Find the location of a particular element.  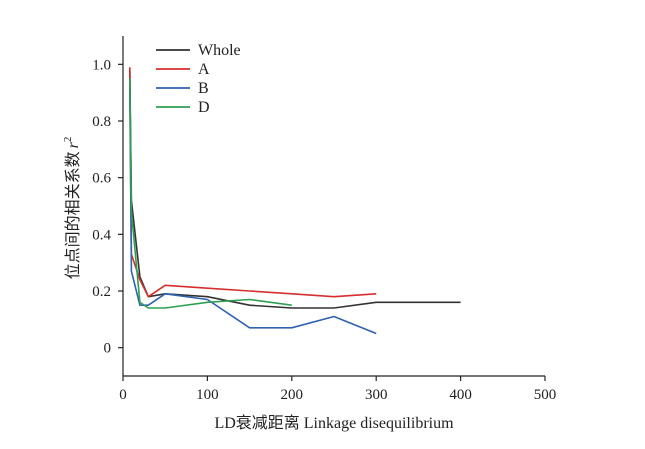

y-tick-label-2: 0.4 is located at coordinates (101, 235).